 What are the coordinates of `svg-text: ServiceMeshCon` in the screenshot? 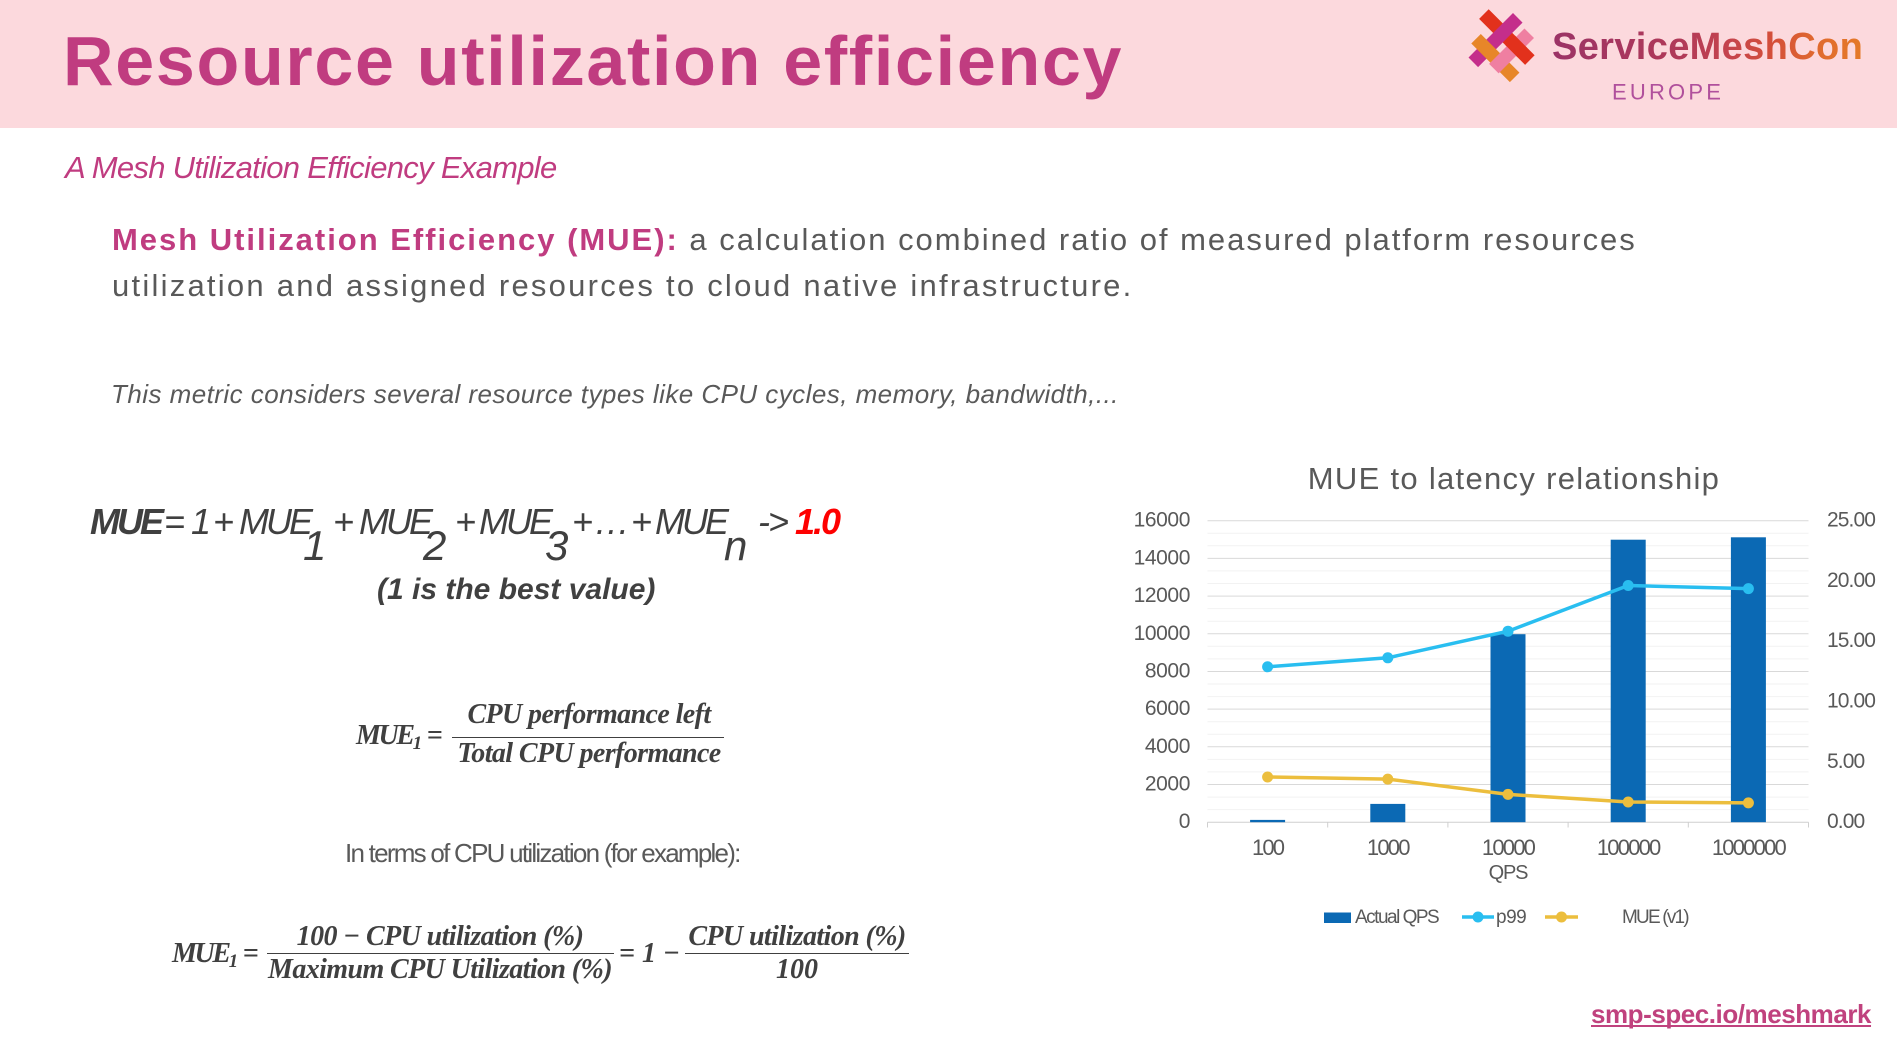 It's located at (1707, 47).